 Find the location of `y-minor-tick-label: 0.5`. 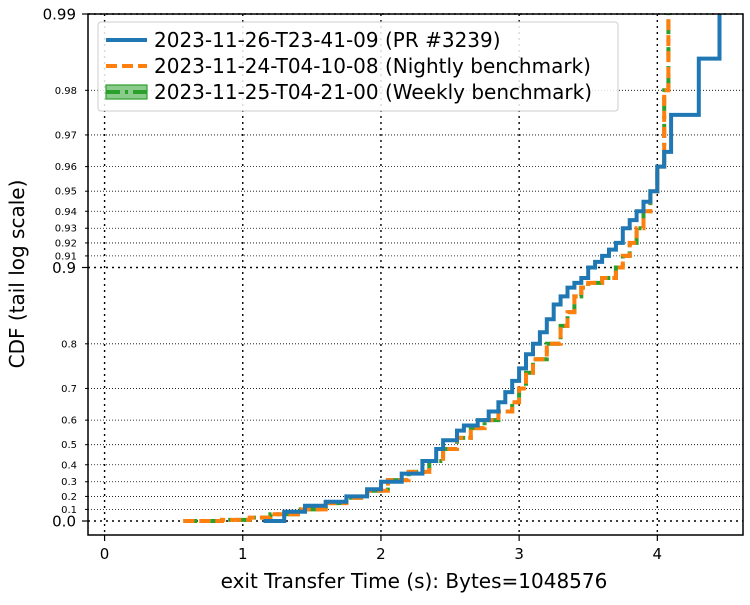

y-minor-tick-label: 0.5 is located at coordinates (69, 445).